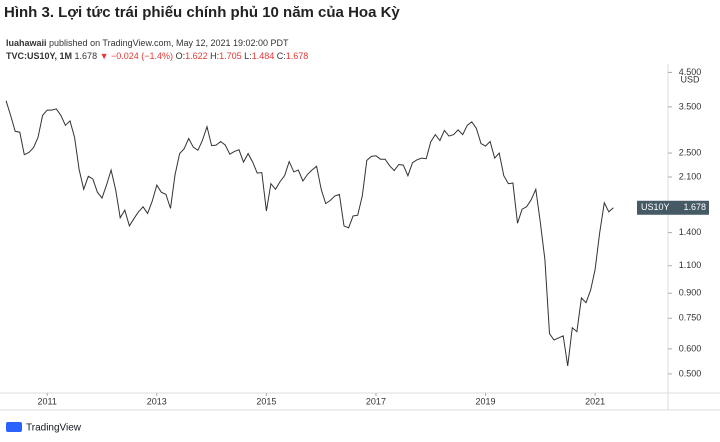 The image size is (720, 442). I want to click on y-tick-label: 4.500, so click(690, 72).